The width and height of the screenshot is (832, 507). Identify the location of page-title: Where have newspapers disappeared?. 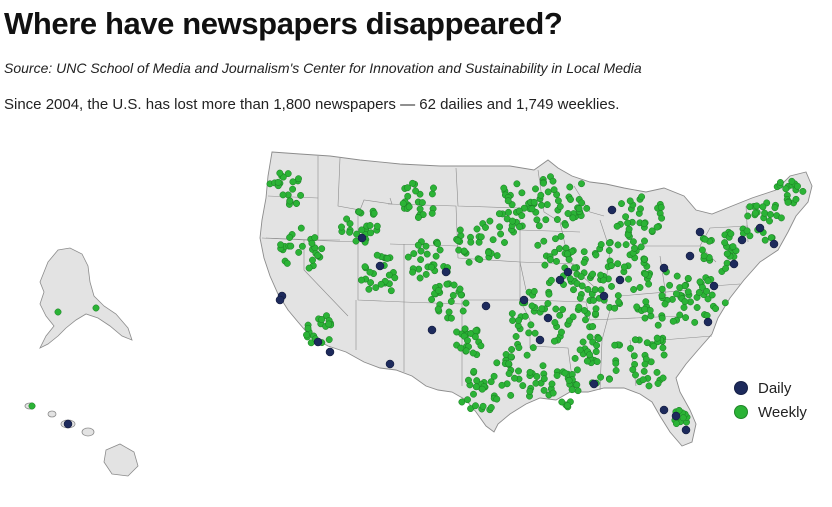
(283, 23).